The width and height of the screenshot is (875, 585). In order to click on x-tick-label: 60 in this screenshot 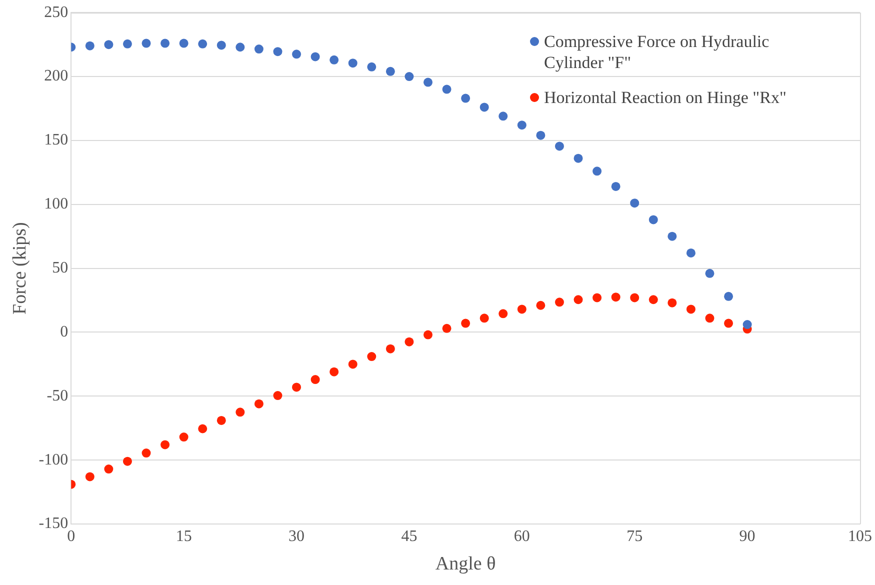, I will do `click(522, 536)`.